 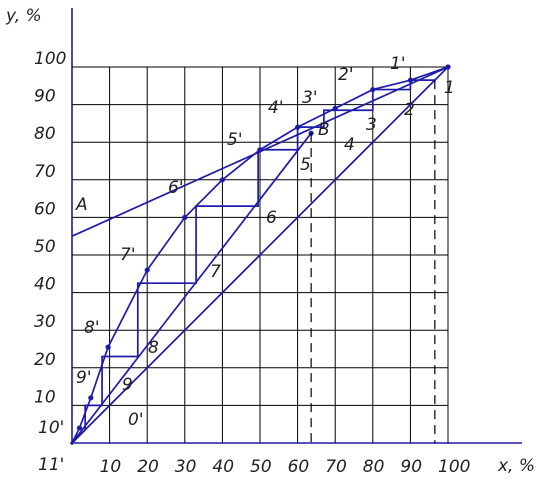 I want to click on y-tick-label: 30, so click(x=45, y=322).